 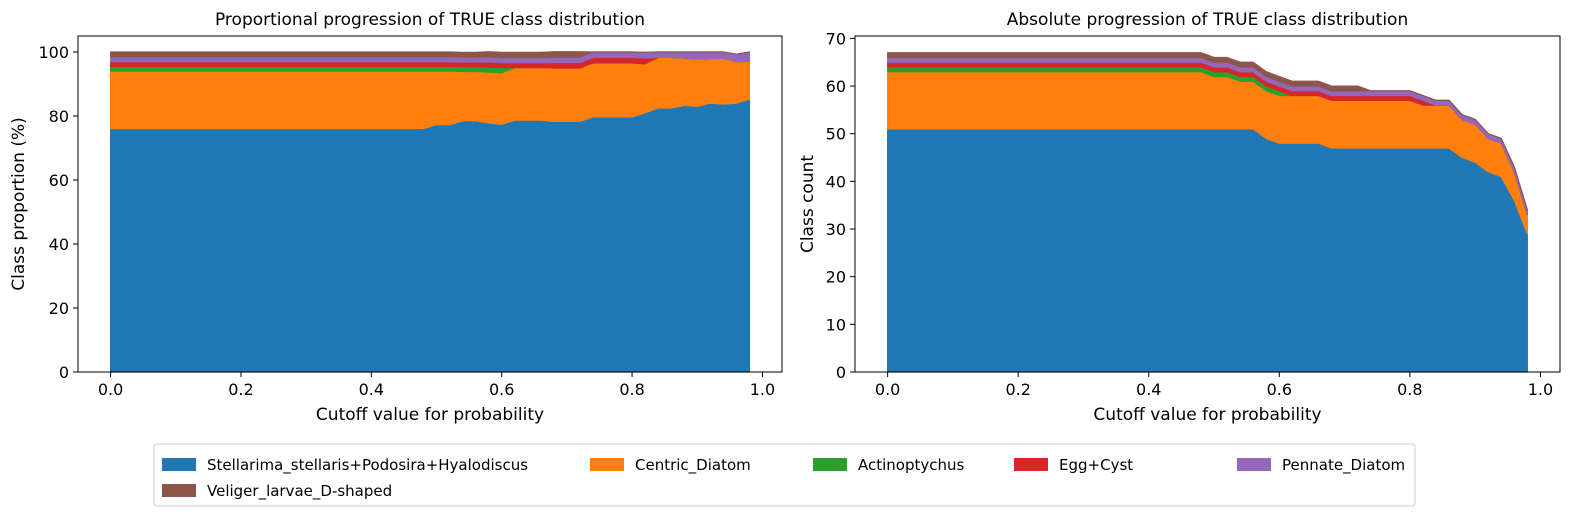 I want to click on y-tick-label: 10, so click(x=836, y=324).